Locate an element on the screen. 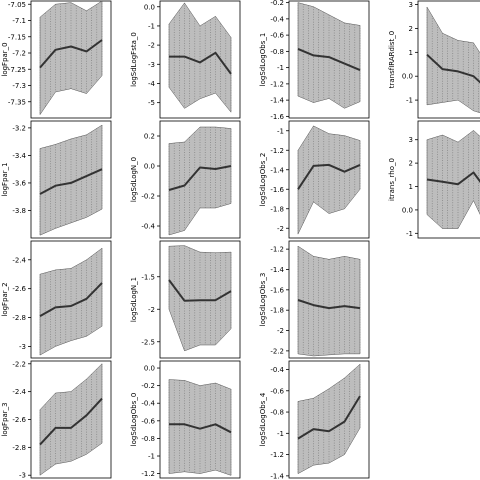 This screenshot has height=480, width=480. panel-logSdLogObs_4: -0.4 -0.6 -0.8 -1 -1.2 -1.4 logSdLogObs_4 is located at coordinates (314, 420).